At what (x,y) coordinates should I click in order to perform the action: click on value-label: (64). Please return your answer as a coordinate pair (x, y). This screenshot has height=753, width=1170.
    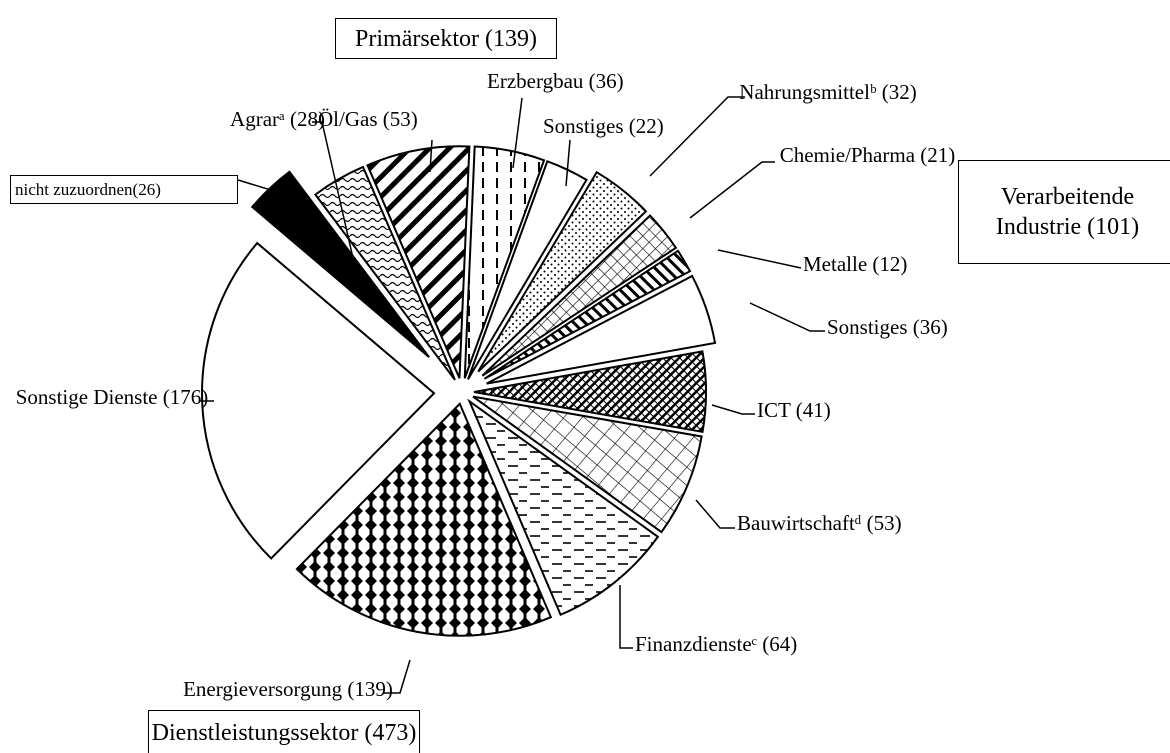
    Looking at the image, I should click on (780, 644).